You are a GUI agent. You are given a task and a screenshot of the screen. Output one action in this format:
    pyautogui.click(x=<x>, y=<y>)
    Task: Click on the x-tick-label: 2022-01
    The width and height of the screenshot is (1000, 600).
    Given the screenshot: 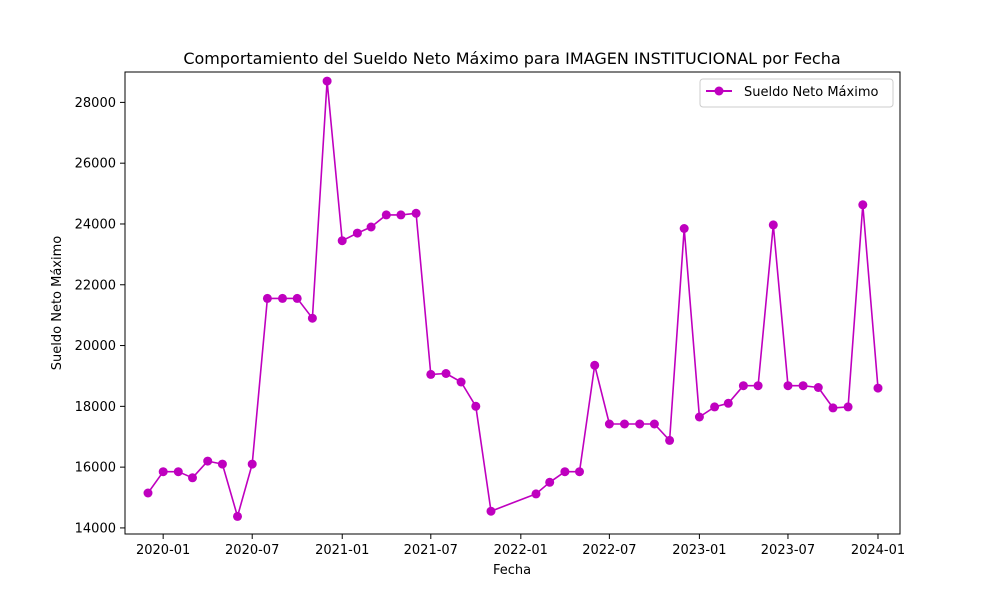 What is the action you would take?
    pyautogui.click(x=521, y=550)
    